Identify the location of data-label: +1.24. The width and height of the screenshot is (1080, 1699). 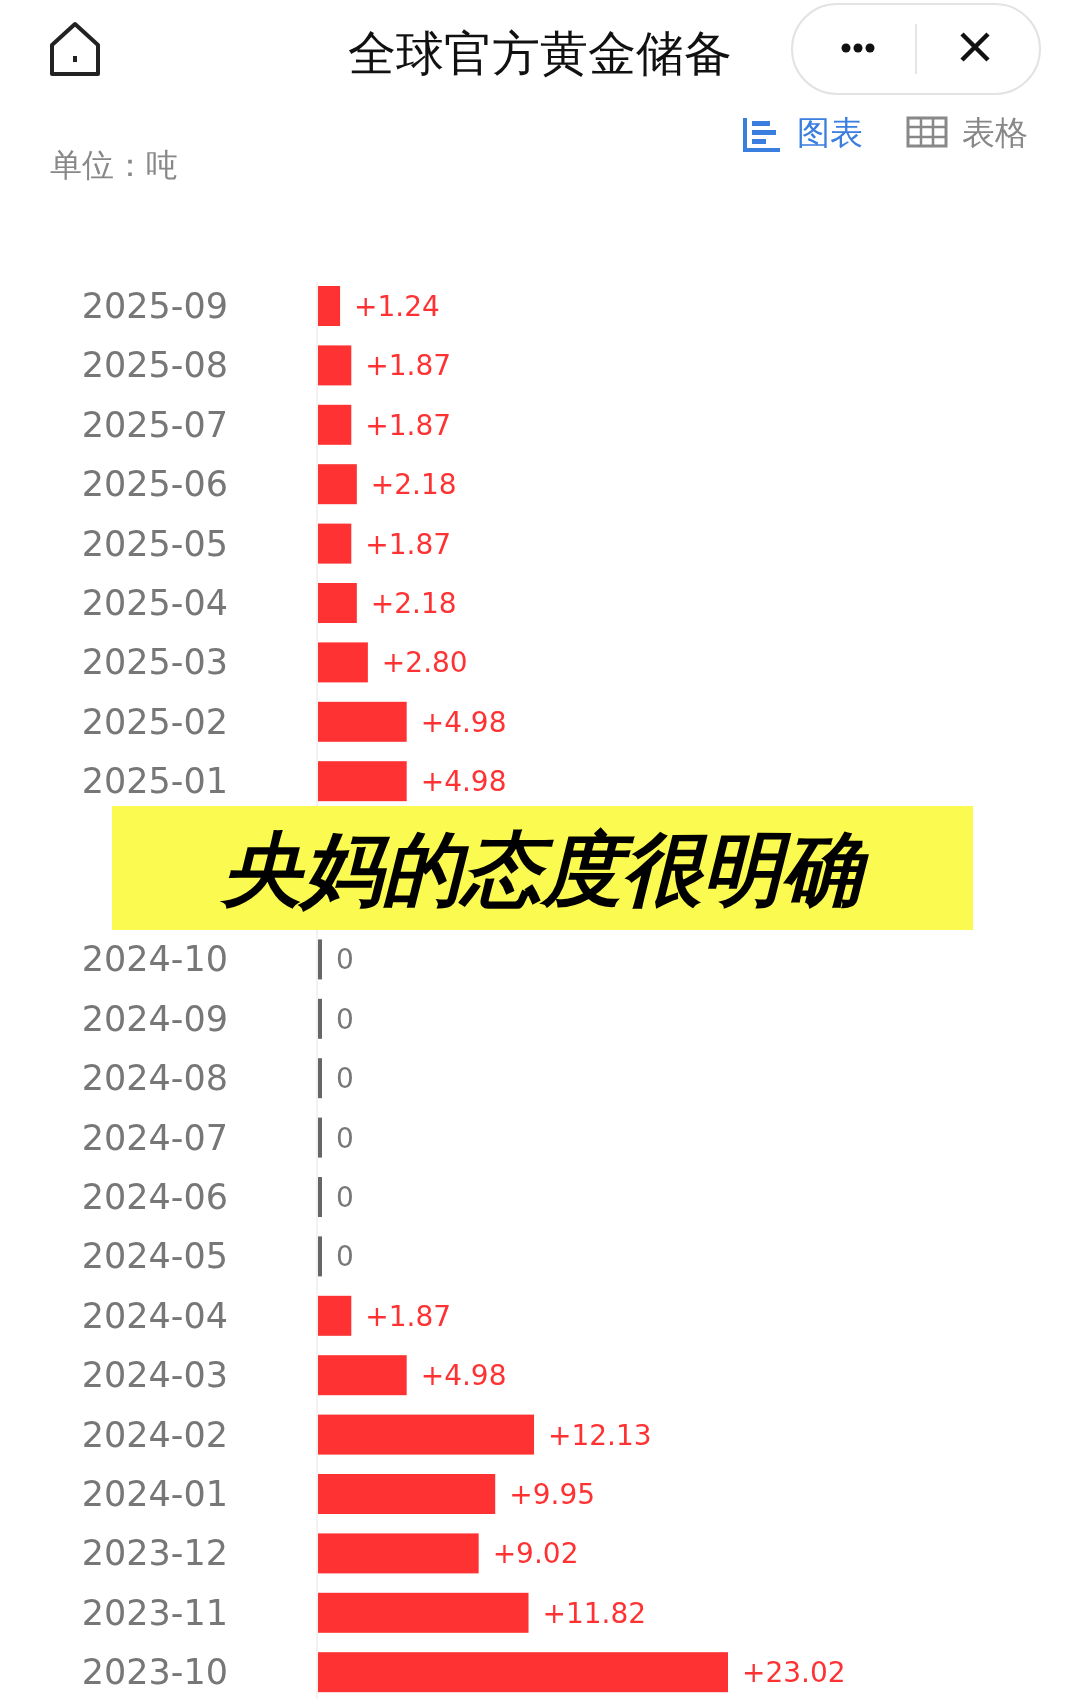
(397, 306).